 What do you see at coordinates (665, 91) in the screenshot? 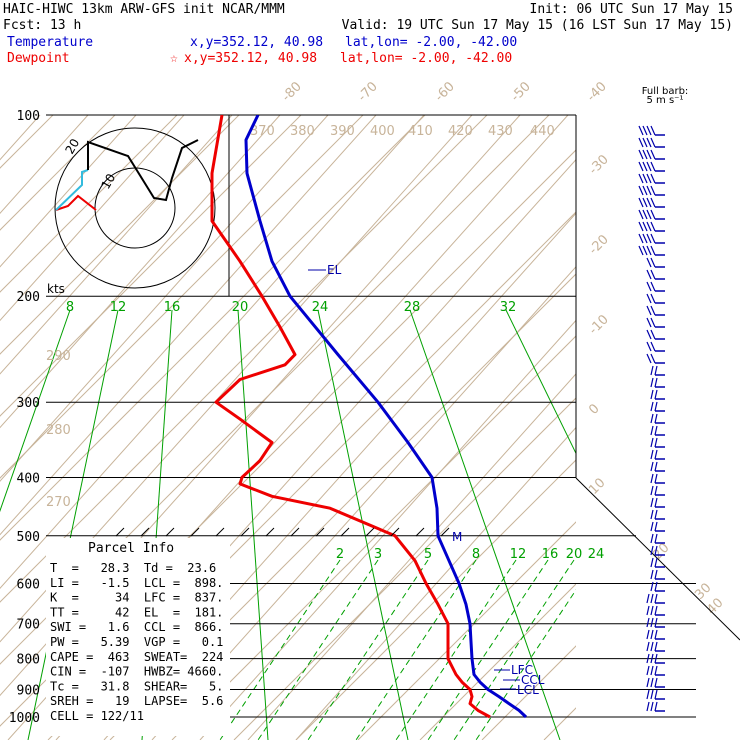
I see `barb-legend-line1: Full barb:` at bounding box center [665, 91].